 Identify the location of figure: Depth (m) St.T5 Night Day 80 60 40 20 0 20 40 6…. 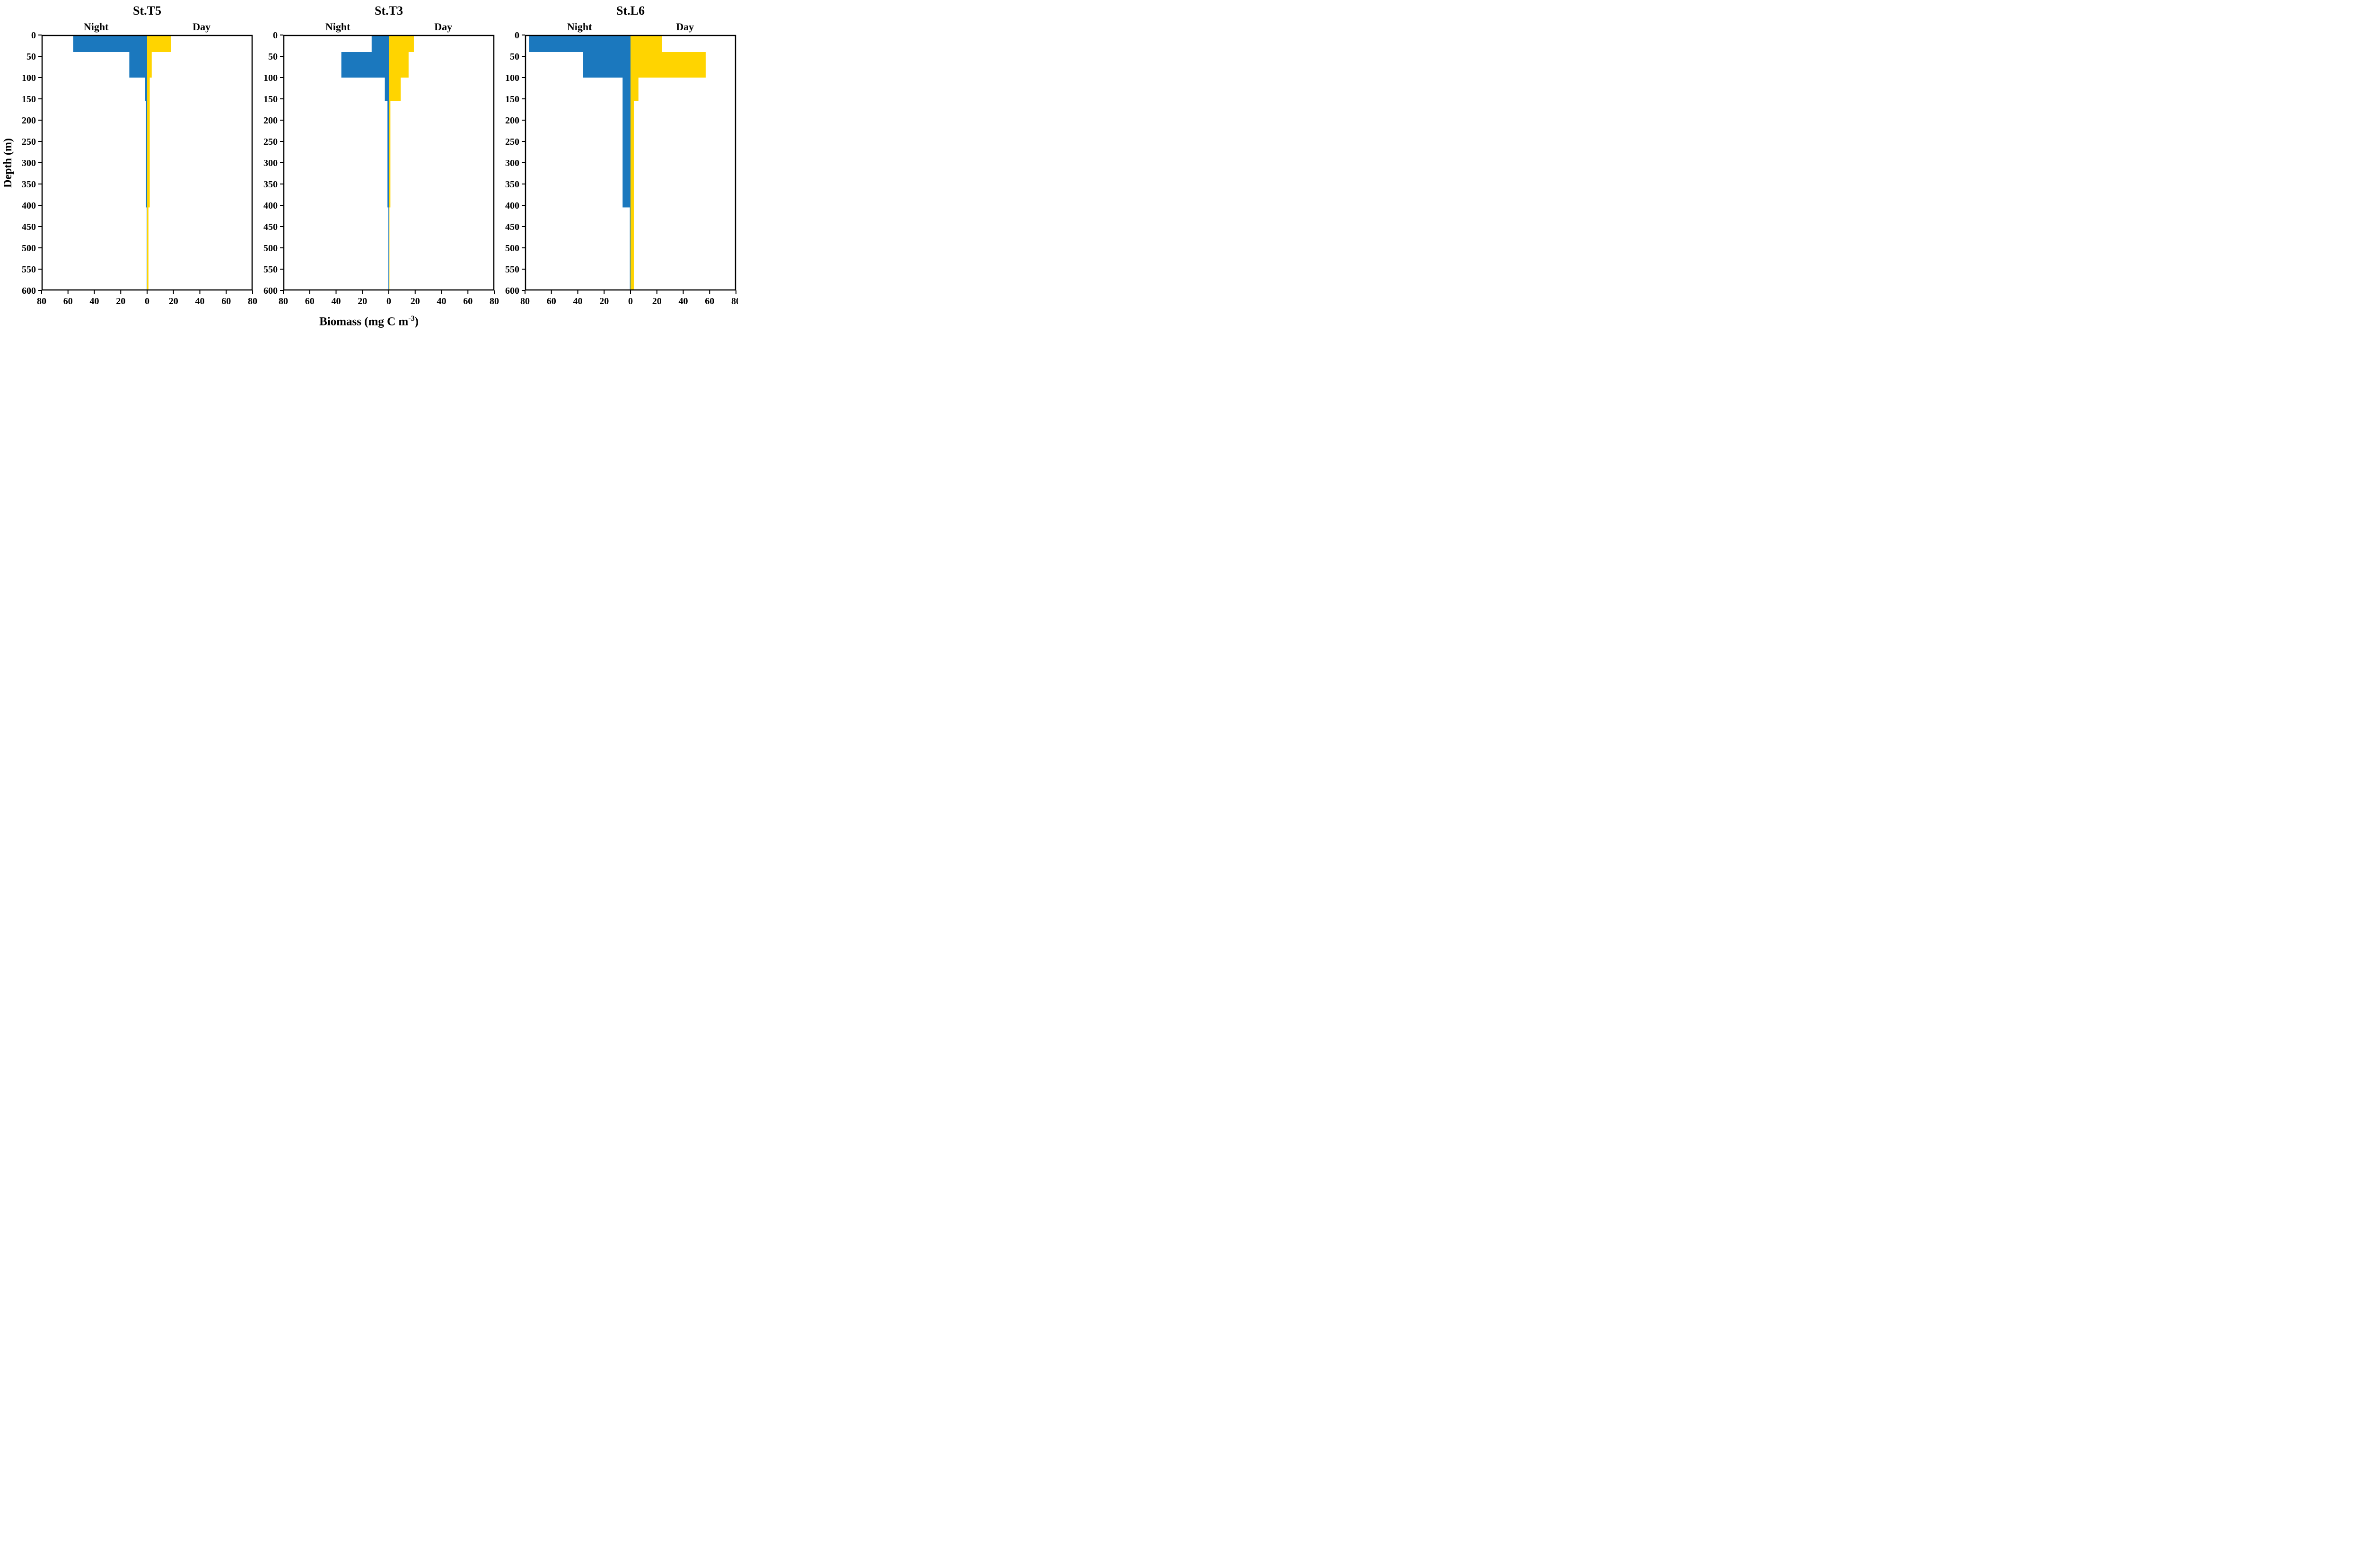
(369, 166).